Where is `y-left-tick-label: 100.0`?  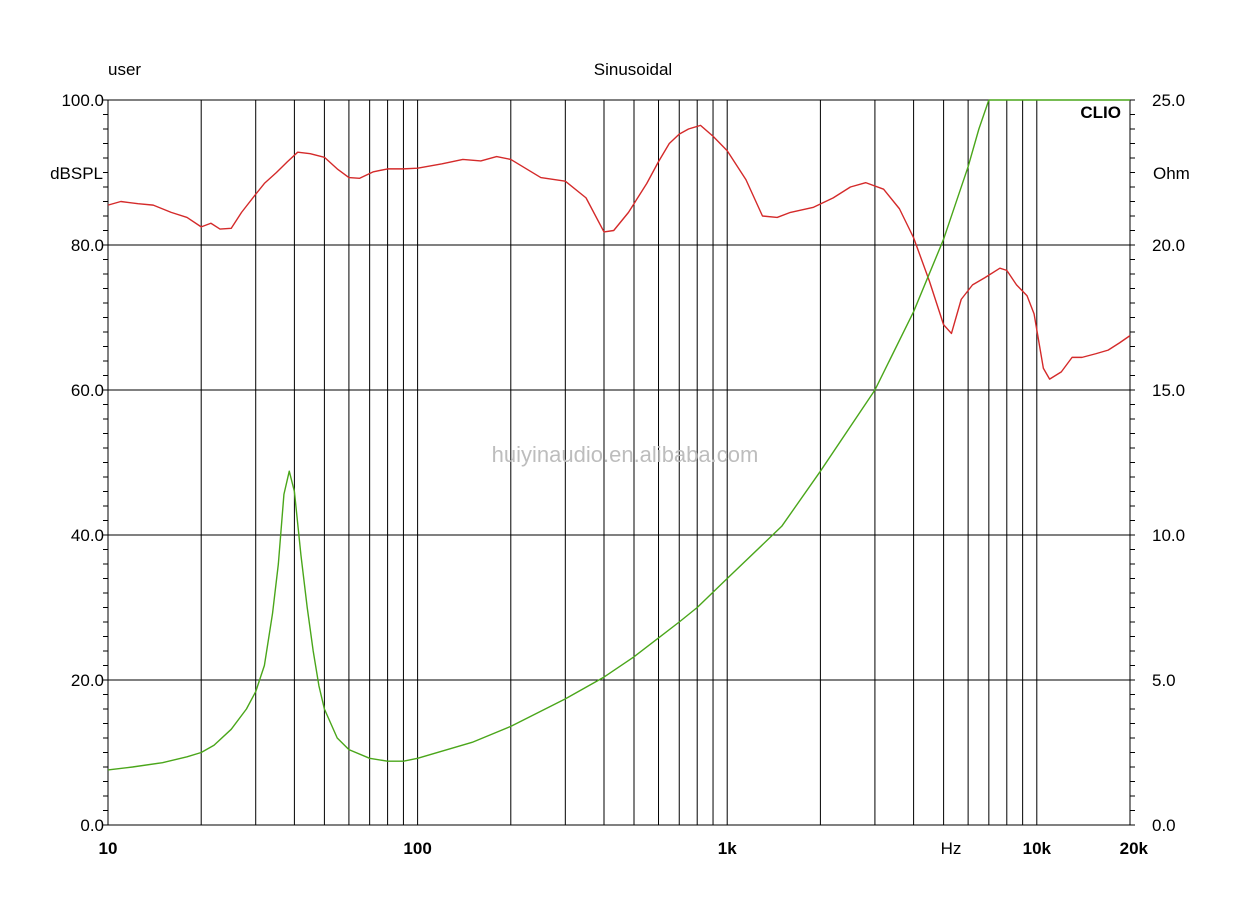
y-left-tick-label: 100.0 is located at coordinates (82, 100).